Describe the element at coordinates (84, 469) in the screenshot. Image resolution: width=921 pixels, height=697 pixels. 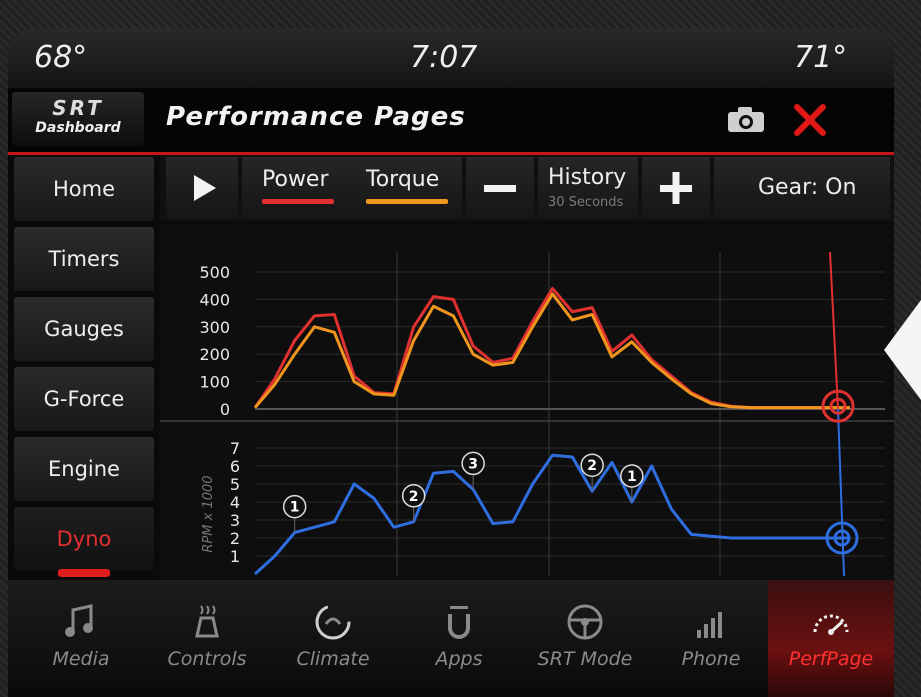
I see `sidebar-item-engine: Engine` at that location.